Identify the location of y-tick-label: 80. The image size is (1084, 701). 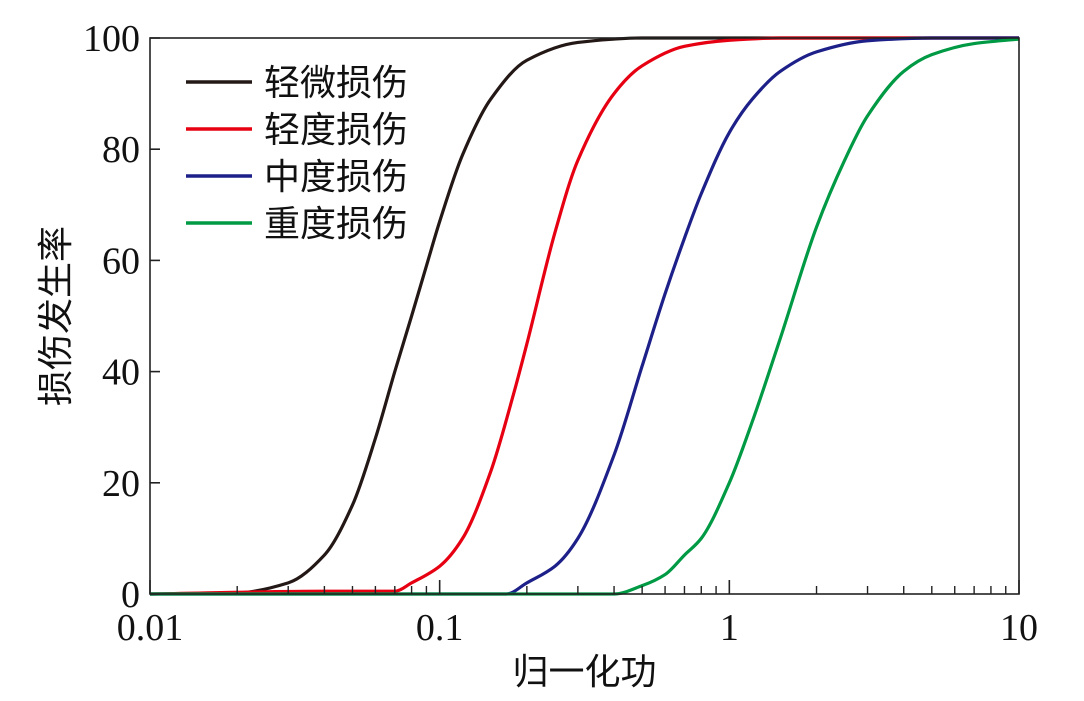
(121, 150).